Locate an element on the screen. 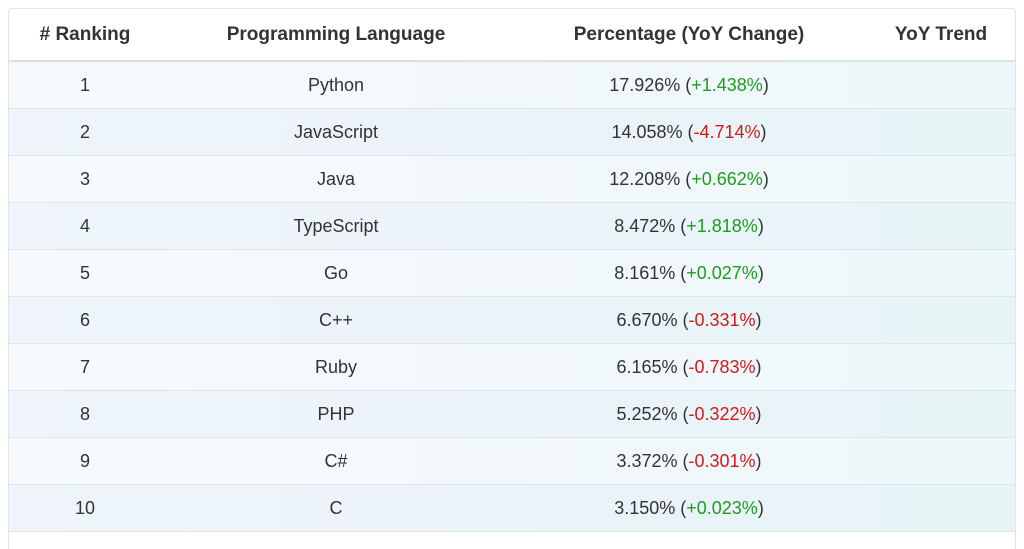 The width and height of the screenshot is (1024, 549). header-percentage: Percentage (YoY Change) is located at coordinates (689, 35).